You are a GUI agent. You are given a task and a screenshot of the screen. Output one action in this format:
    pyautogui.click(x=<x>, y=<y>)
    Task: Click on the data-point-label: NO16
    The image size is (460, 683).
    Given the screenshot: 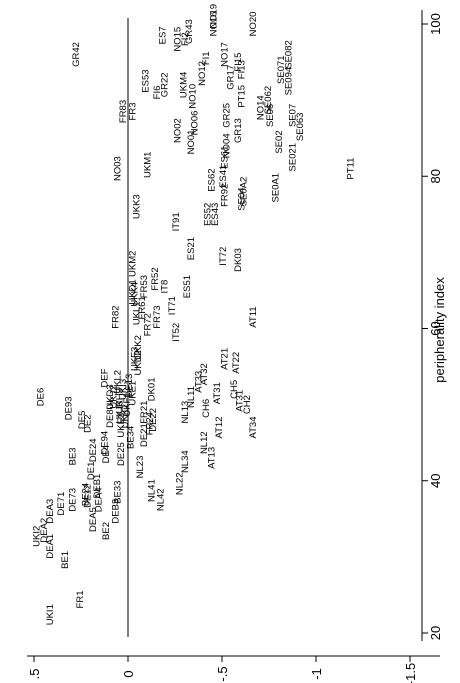 What is the action you would take?
    pyautogui.click(x=213, y=24)
    